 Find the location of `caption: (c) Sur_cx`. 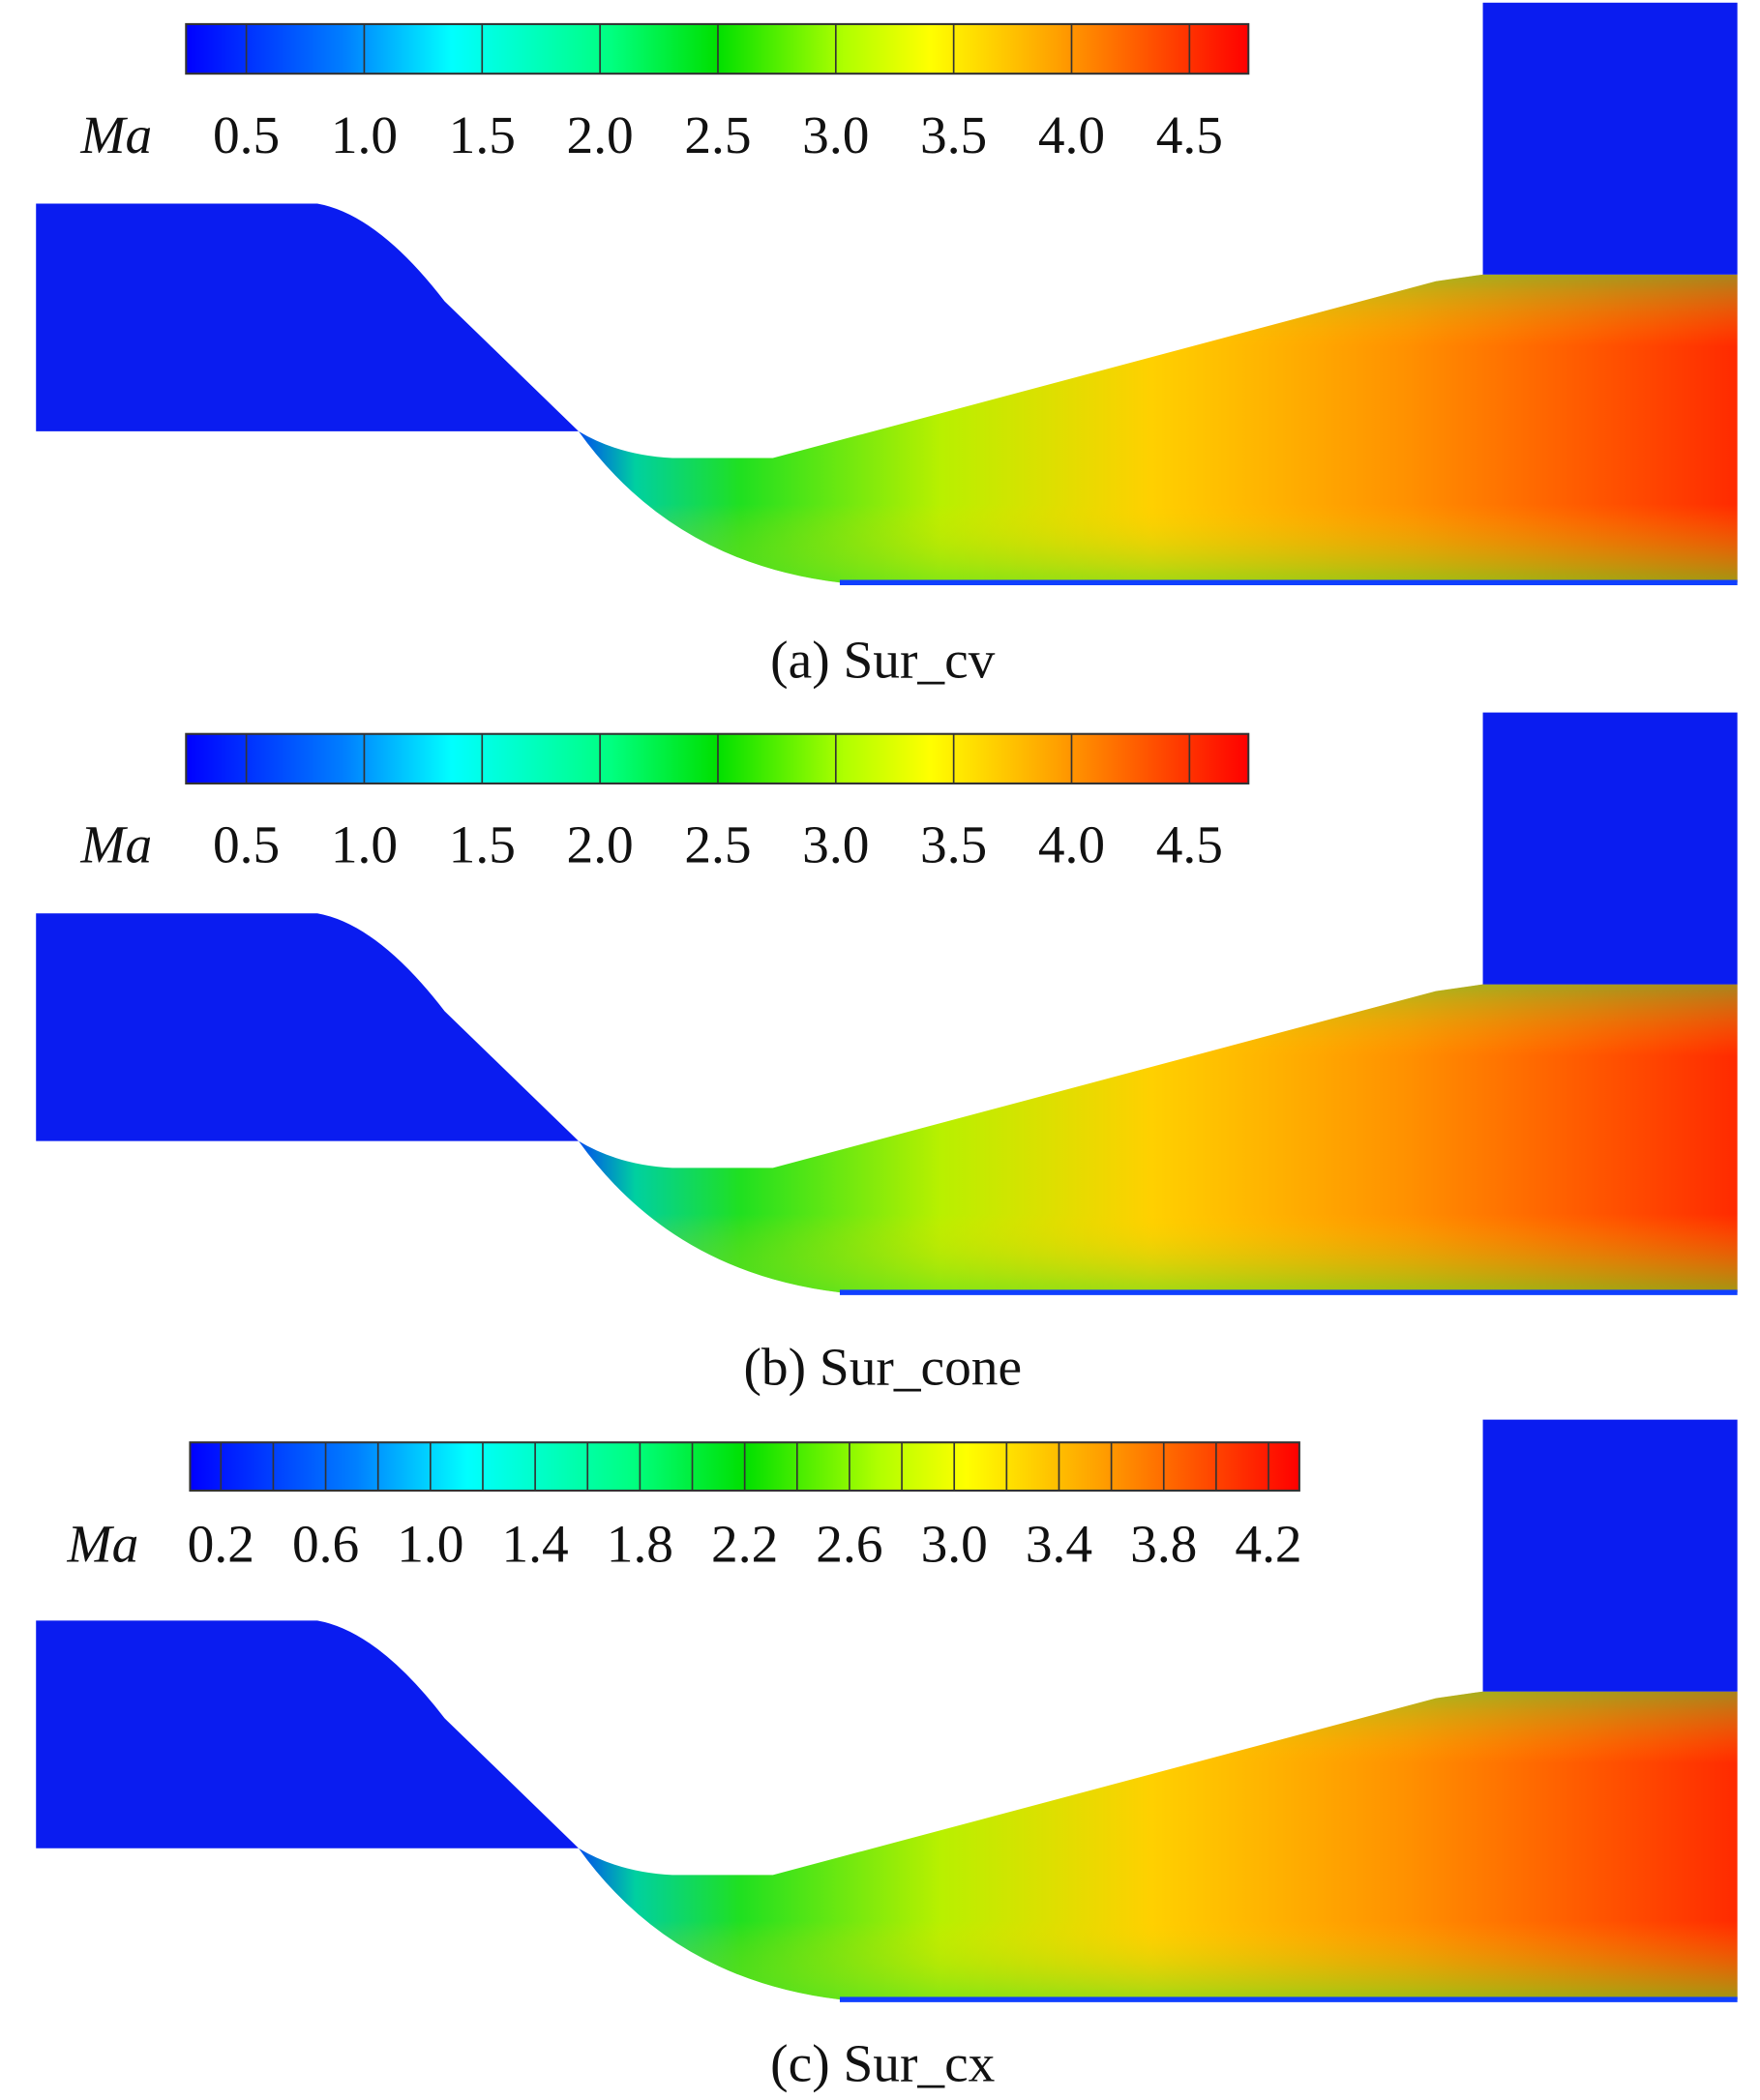

caption: (c) Sur_cx is located at coordinates (882, 2063).